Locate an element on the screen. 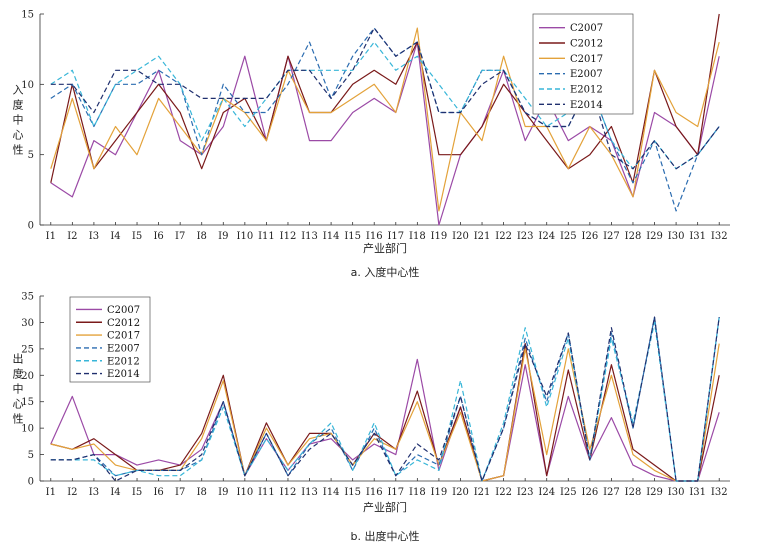 The image size is (757, 550). x-axis-label: 产业部门 is located at coordinates (385, 507).